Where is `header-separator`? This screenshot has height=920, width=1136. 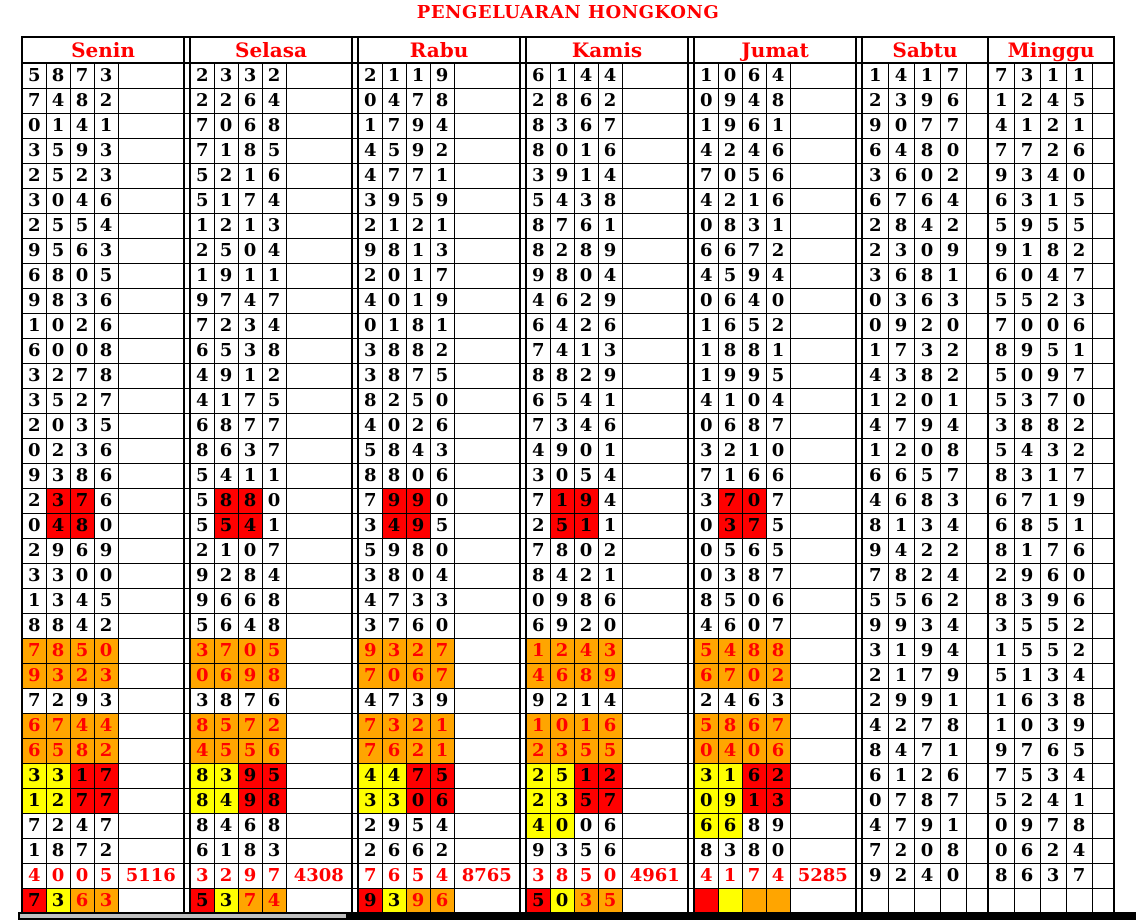 header-separator is located at coordinates (187, 50).